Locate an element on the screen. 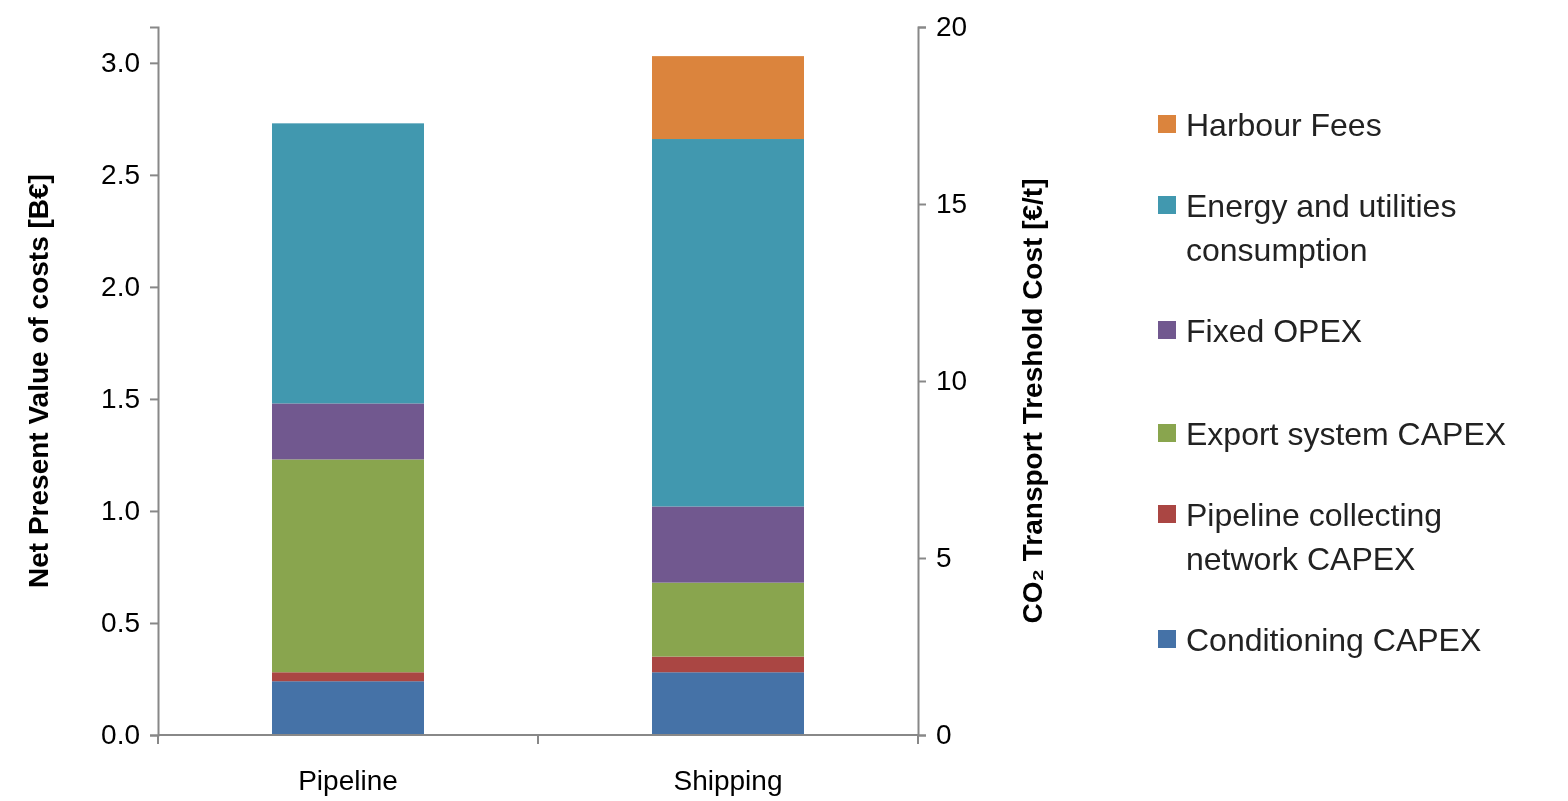 Image resolution: width=1568 pixels, height=801 pixels. legend-label: Conditioning CAPEX is located at coordinates (1334, 640).